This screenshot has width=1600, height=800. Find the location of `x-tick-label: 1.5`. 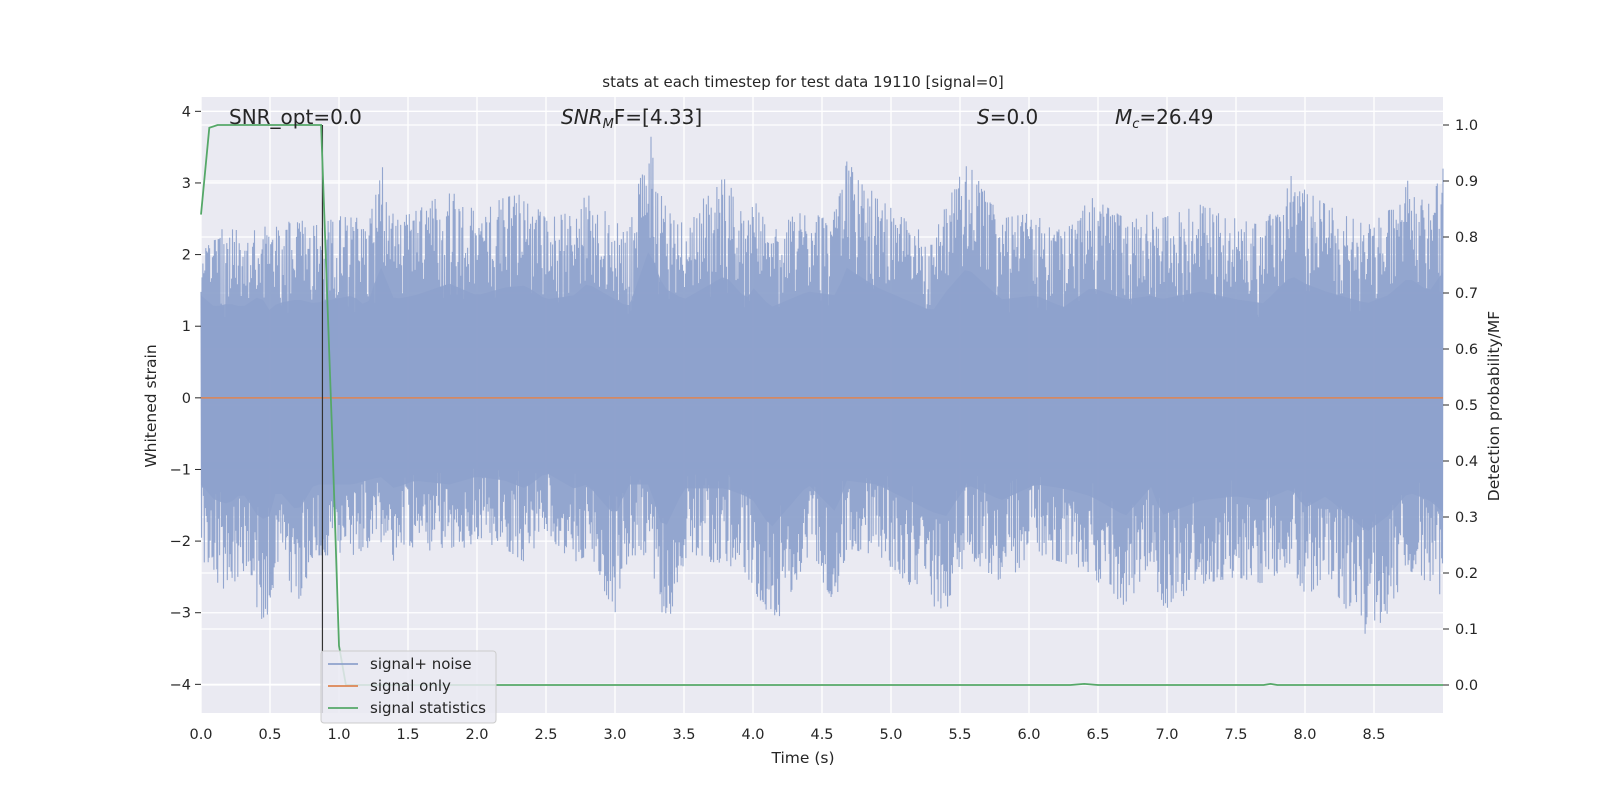

x-tick-label: 1.5 is located at coordinates (407, 735).